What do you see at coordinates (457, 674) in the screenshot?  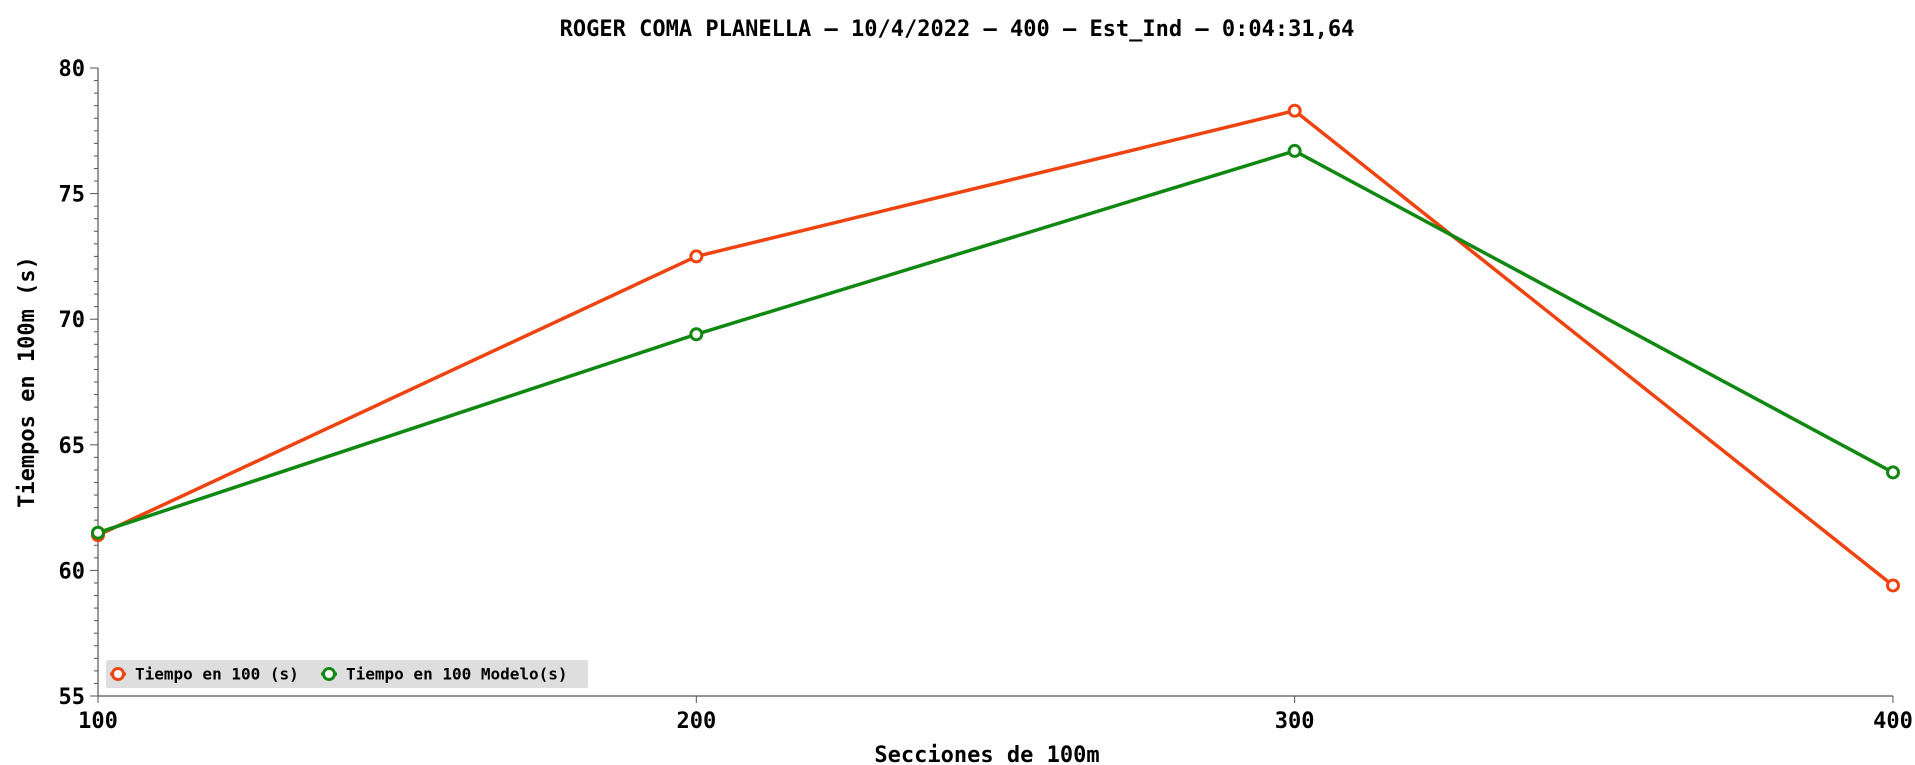 I see `legend-label-2: Tiempo en 100 Modelo(s)` at bounding box center [457, 674].